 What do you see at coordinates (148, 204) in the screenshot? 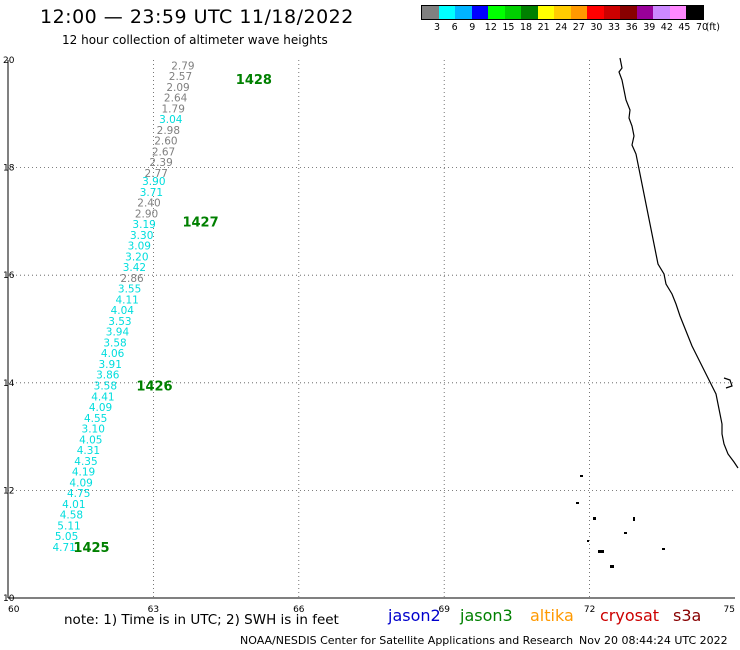
I see `swh-value: 2.40` at bounding box center [148, 204].